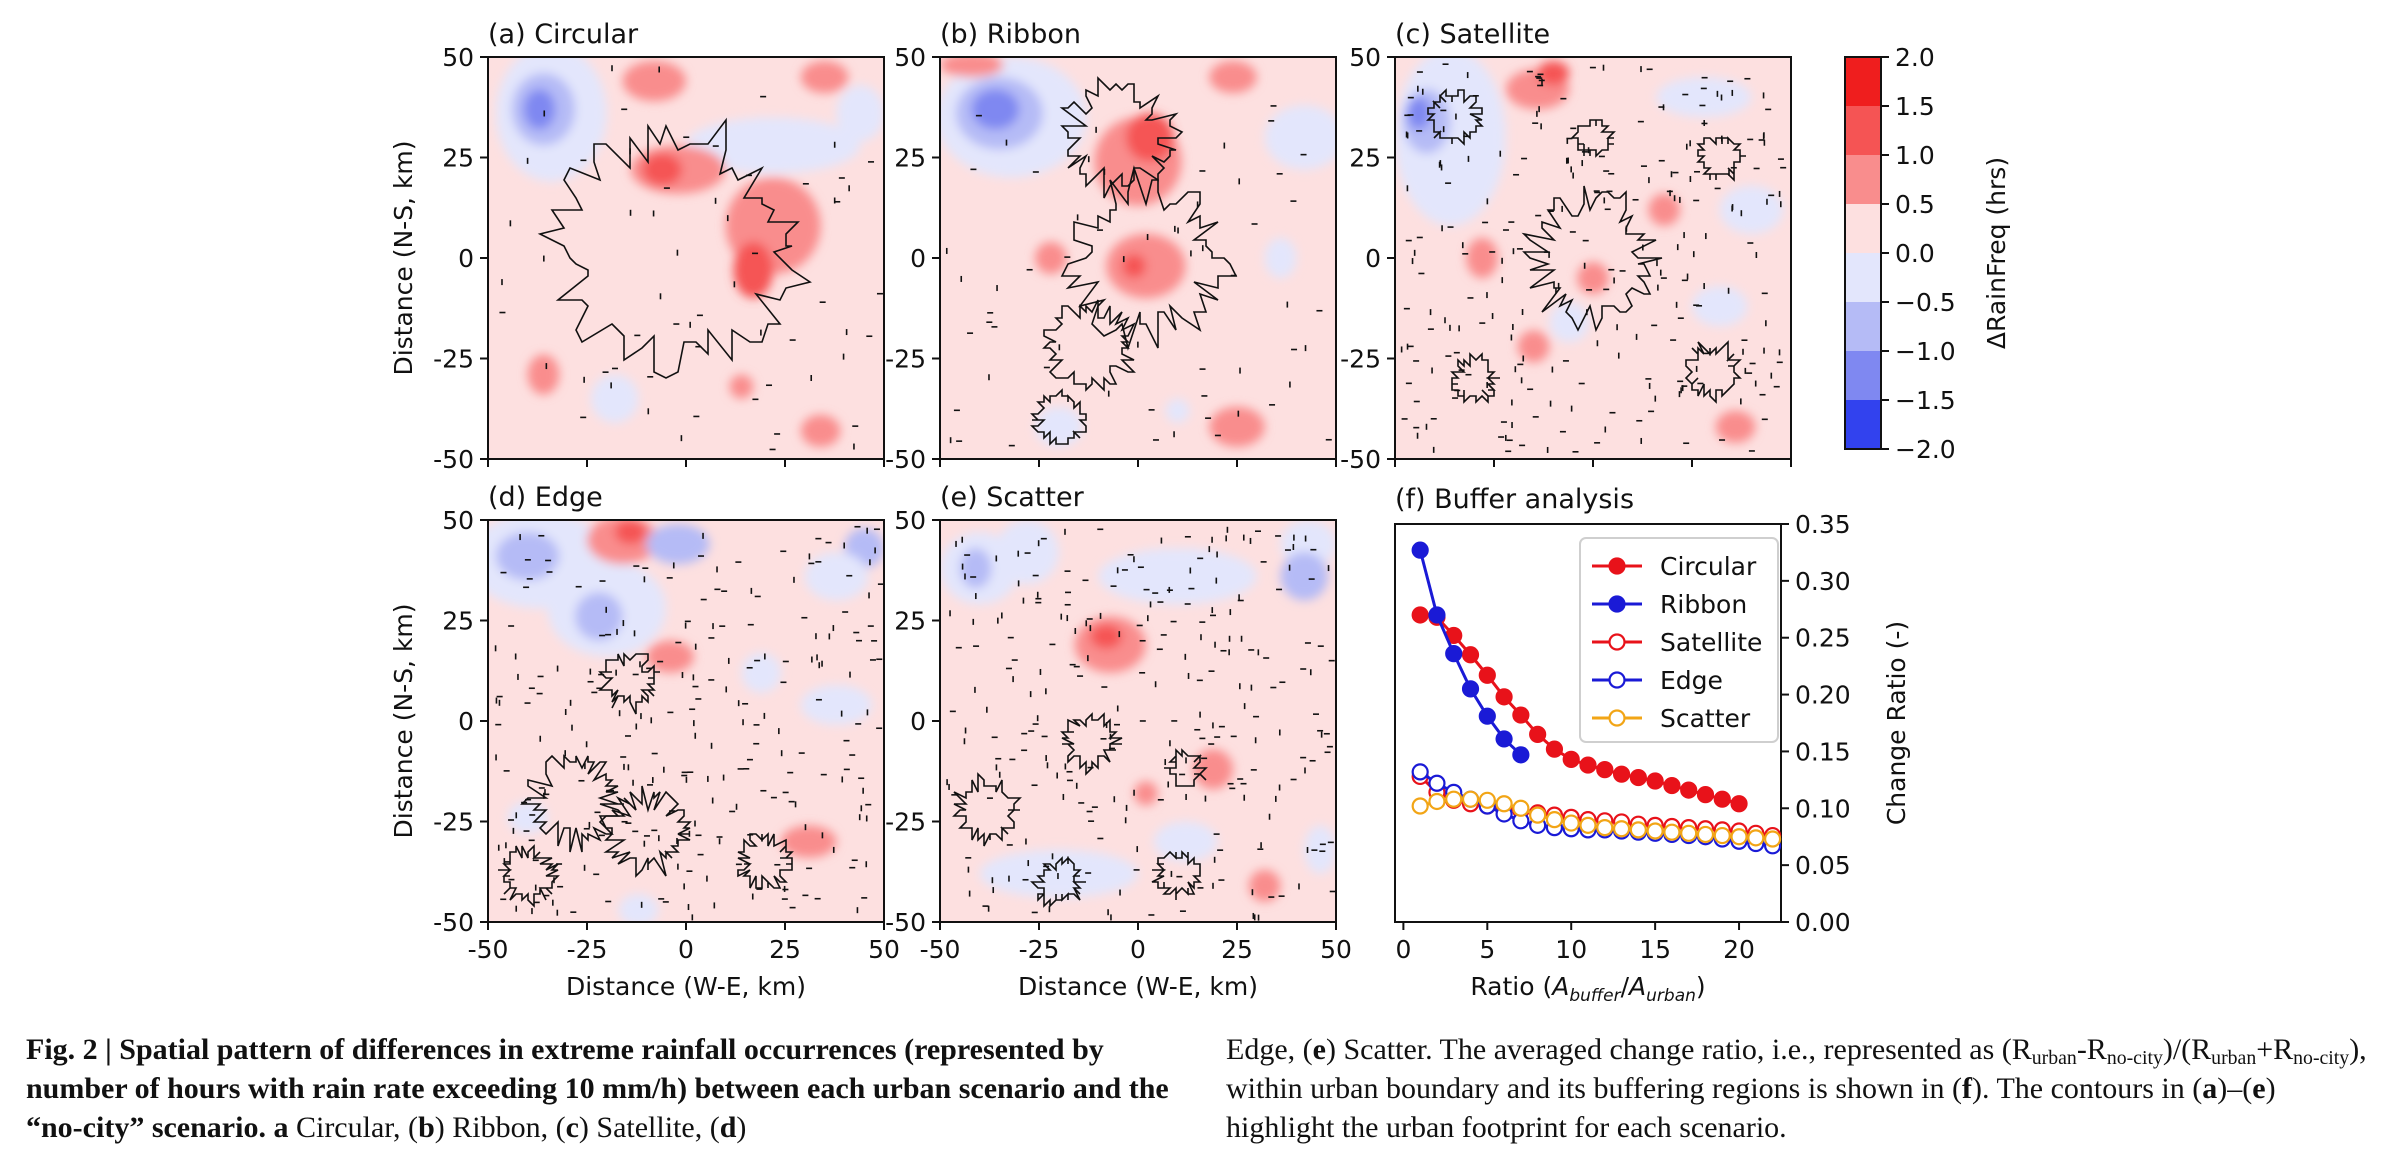 This screenshot has height=1164, width=2397. Describe the element at coordinates (1925, 449) in the screenshot. I see `colorbar-tick-label: −2.0` at that location.